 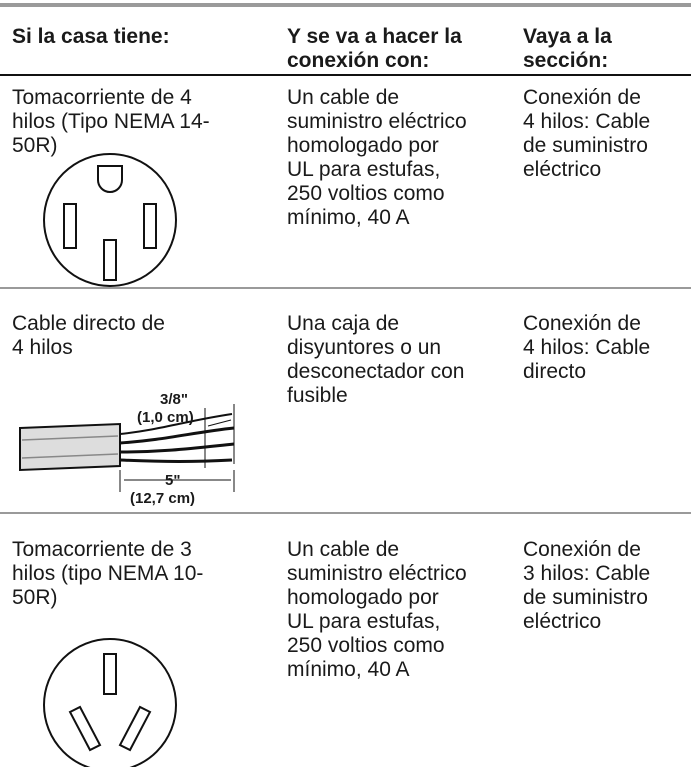 I want to click on header-text: conexión con:, so click(x=358, y=60).